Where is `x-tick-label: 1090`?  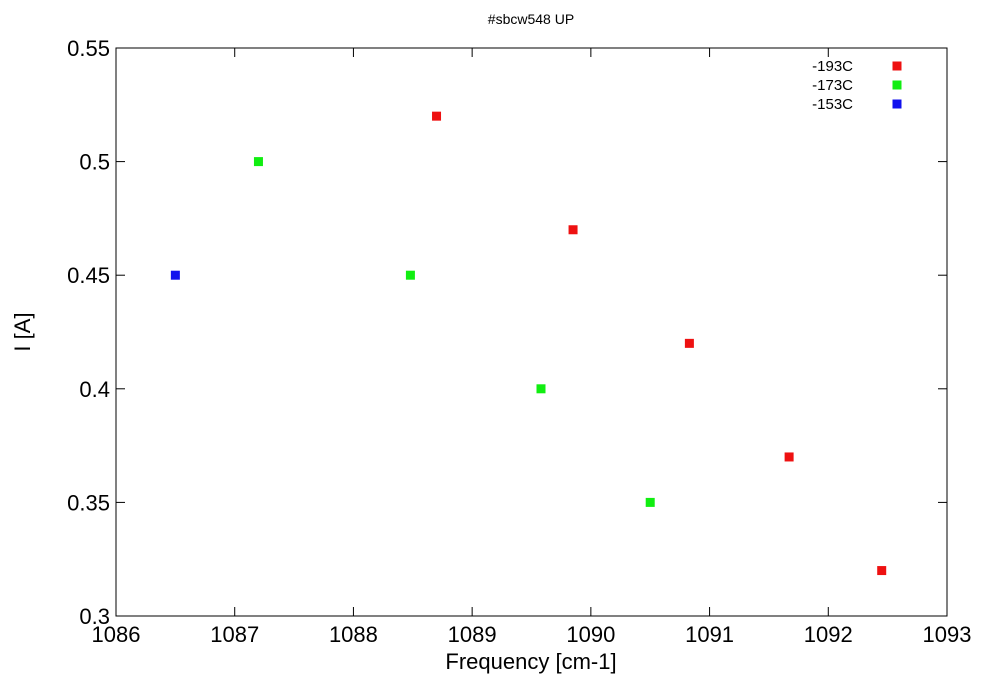
x-tick-label: 1090 is located at coordinates (590, 634).